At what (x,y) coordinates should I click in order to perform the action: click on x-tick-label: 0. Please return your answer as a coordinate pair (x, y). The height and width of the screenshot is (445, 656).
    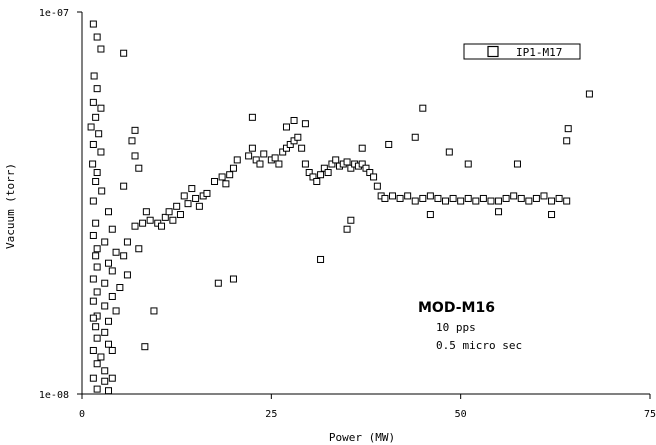
    Looking at the image, I should click on (82, 414).